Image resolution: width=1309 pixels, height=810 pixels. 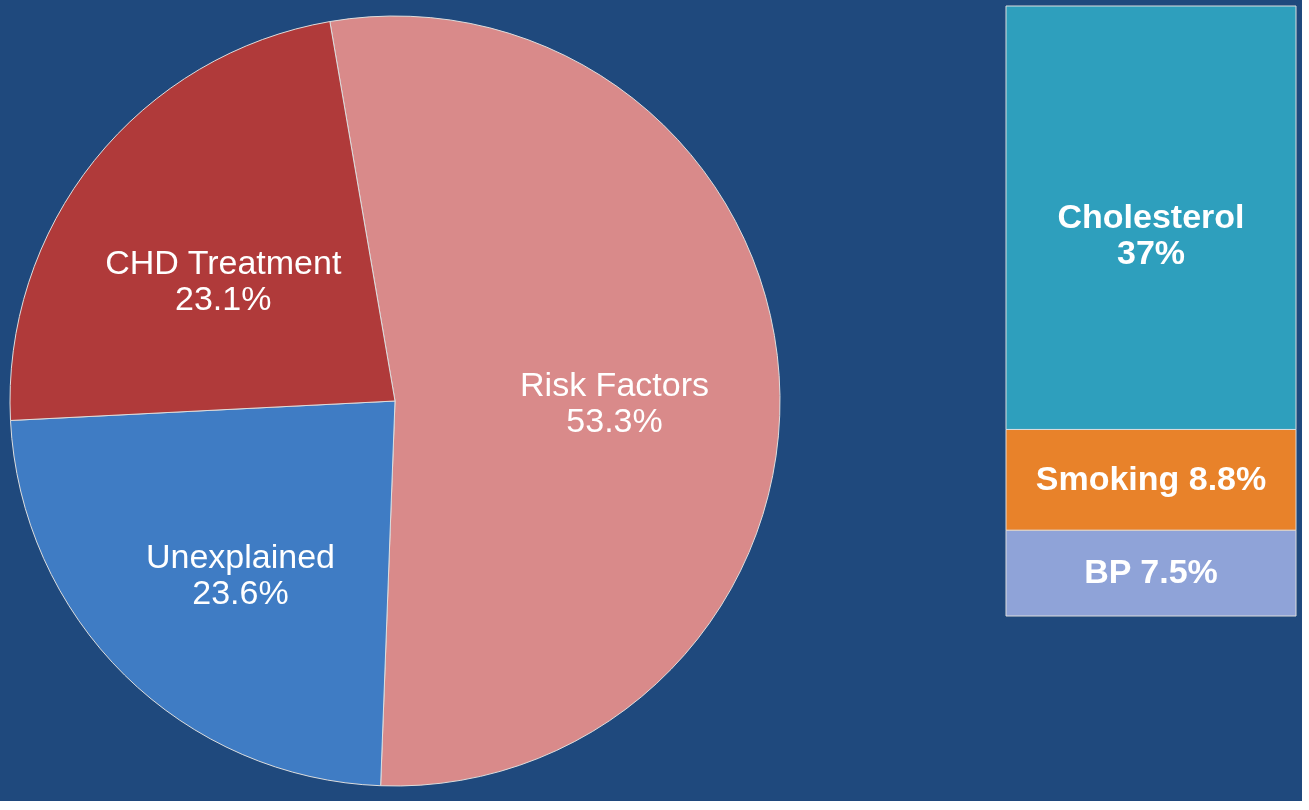 I want to click on data-label: 37%, so click(x=1151, y=251).